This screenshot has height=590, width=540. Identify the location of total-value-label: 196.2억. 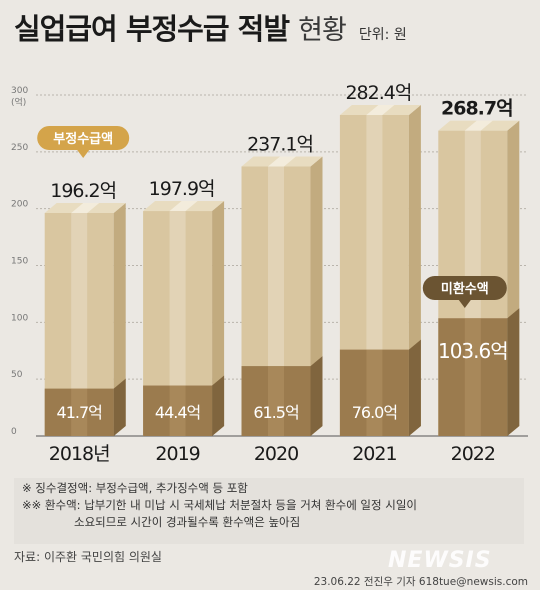
(83, 191).